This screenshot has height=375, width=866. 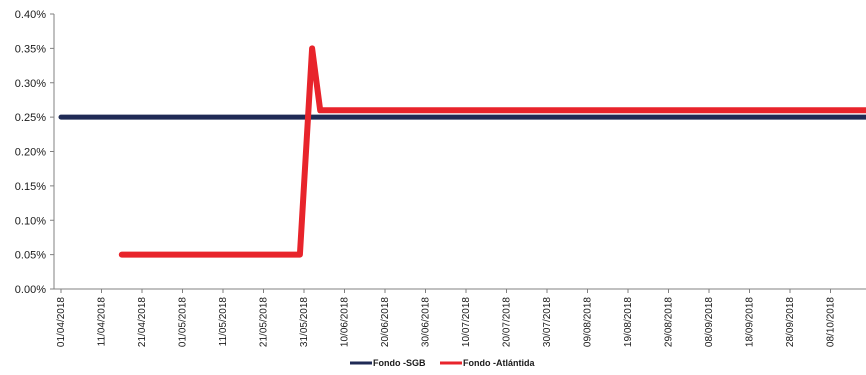 I want to click on legend-label: Fondo -Atlántida, so click(x=499, y=363).